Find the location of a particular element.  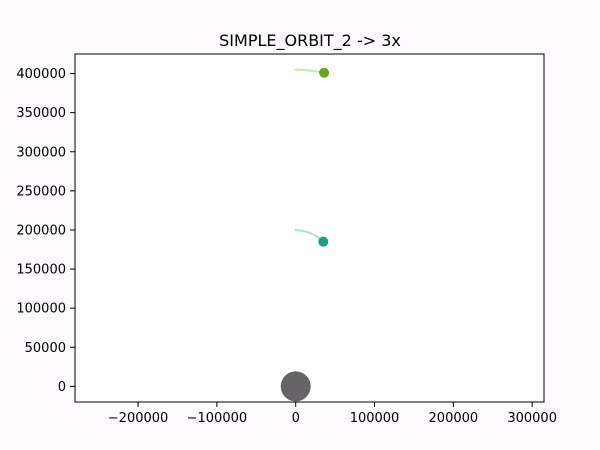

x-tick-label: −200000 is located at coordinates (138, 418).